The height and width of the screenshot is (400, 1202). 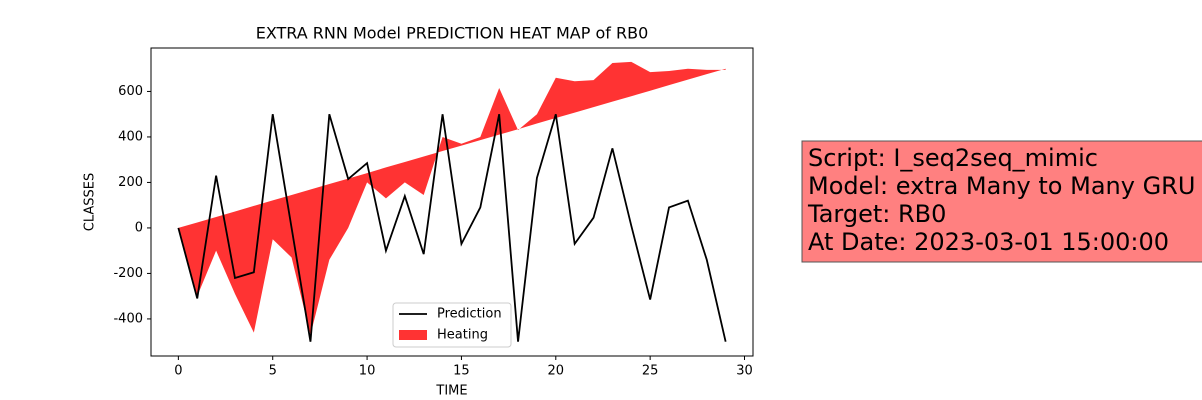 What do you see at coordinates (139, 227) in the screenshot?
I see `y-tick-label: 0` at bounding box center [139, 227].